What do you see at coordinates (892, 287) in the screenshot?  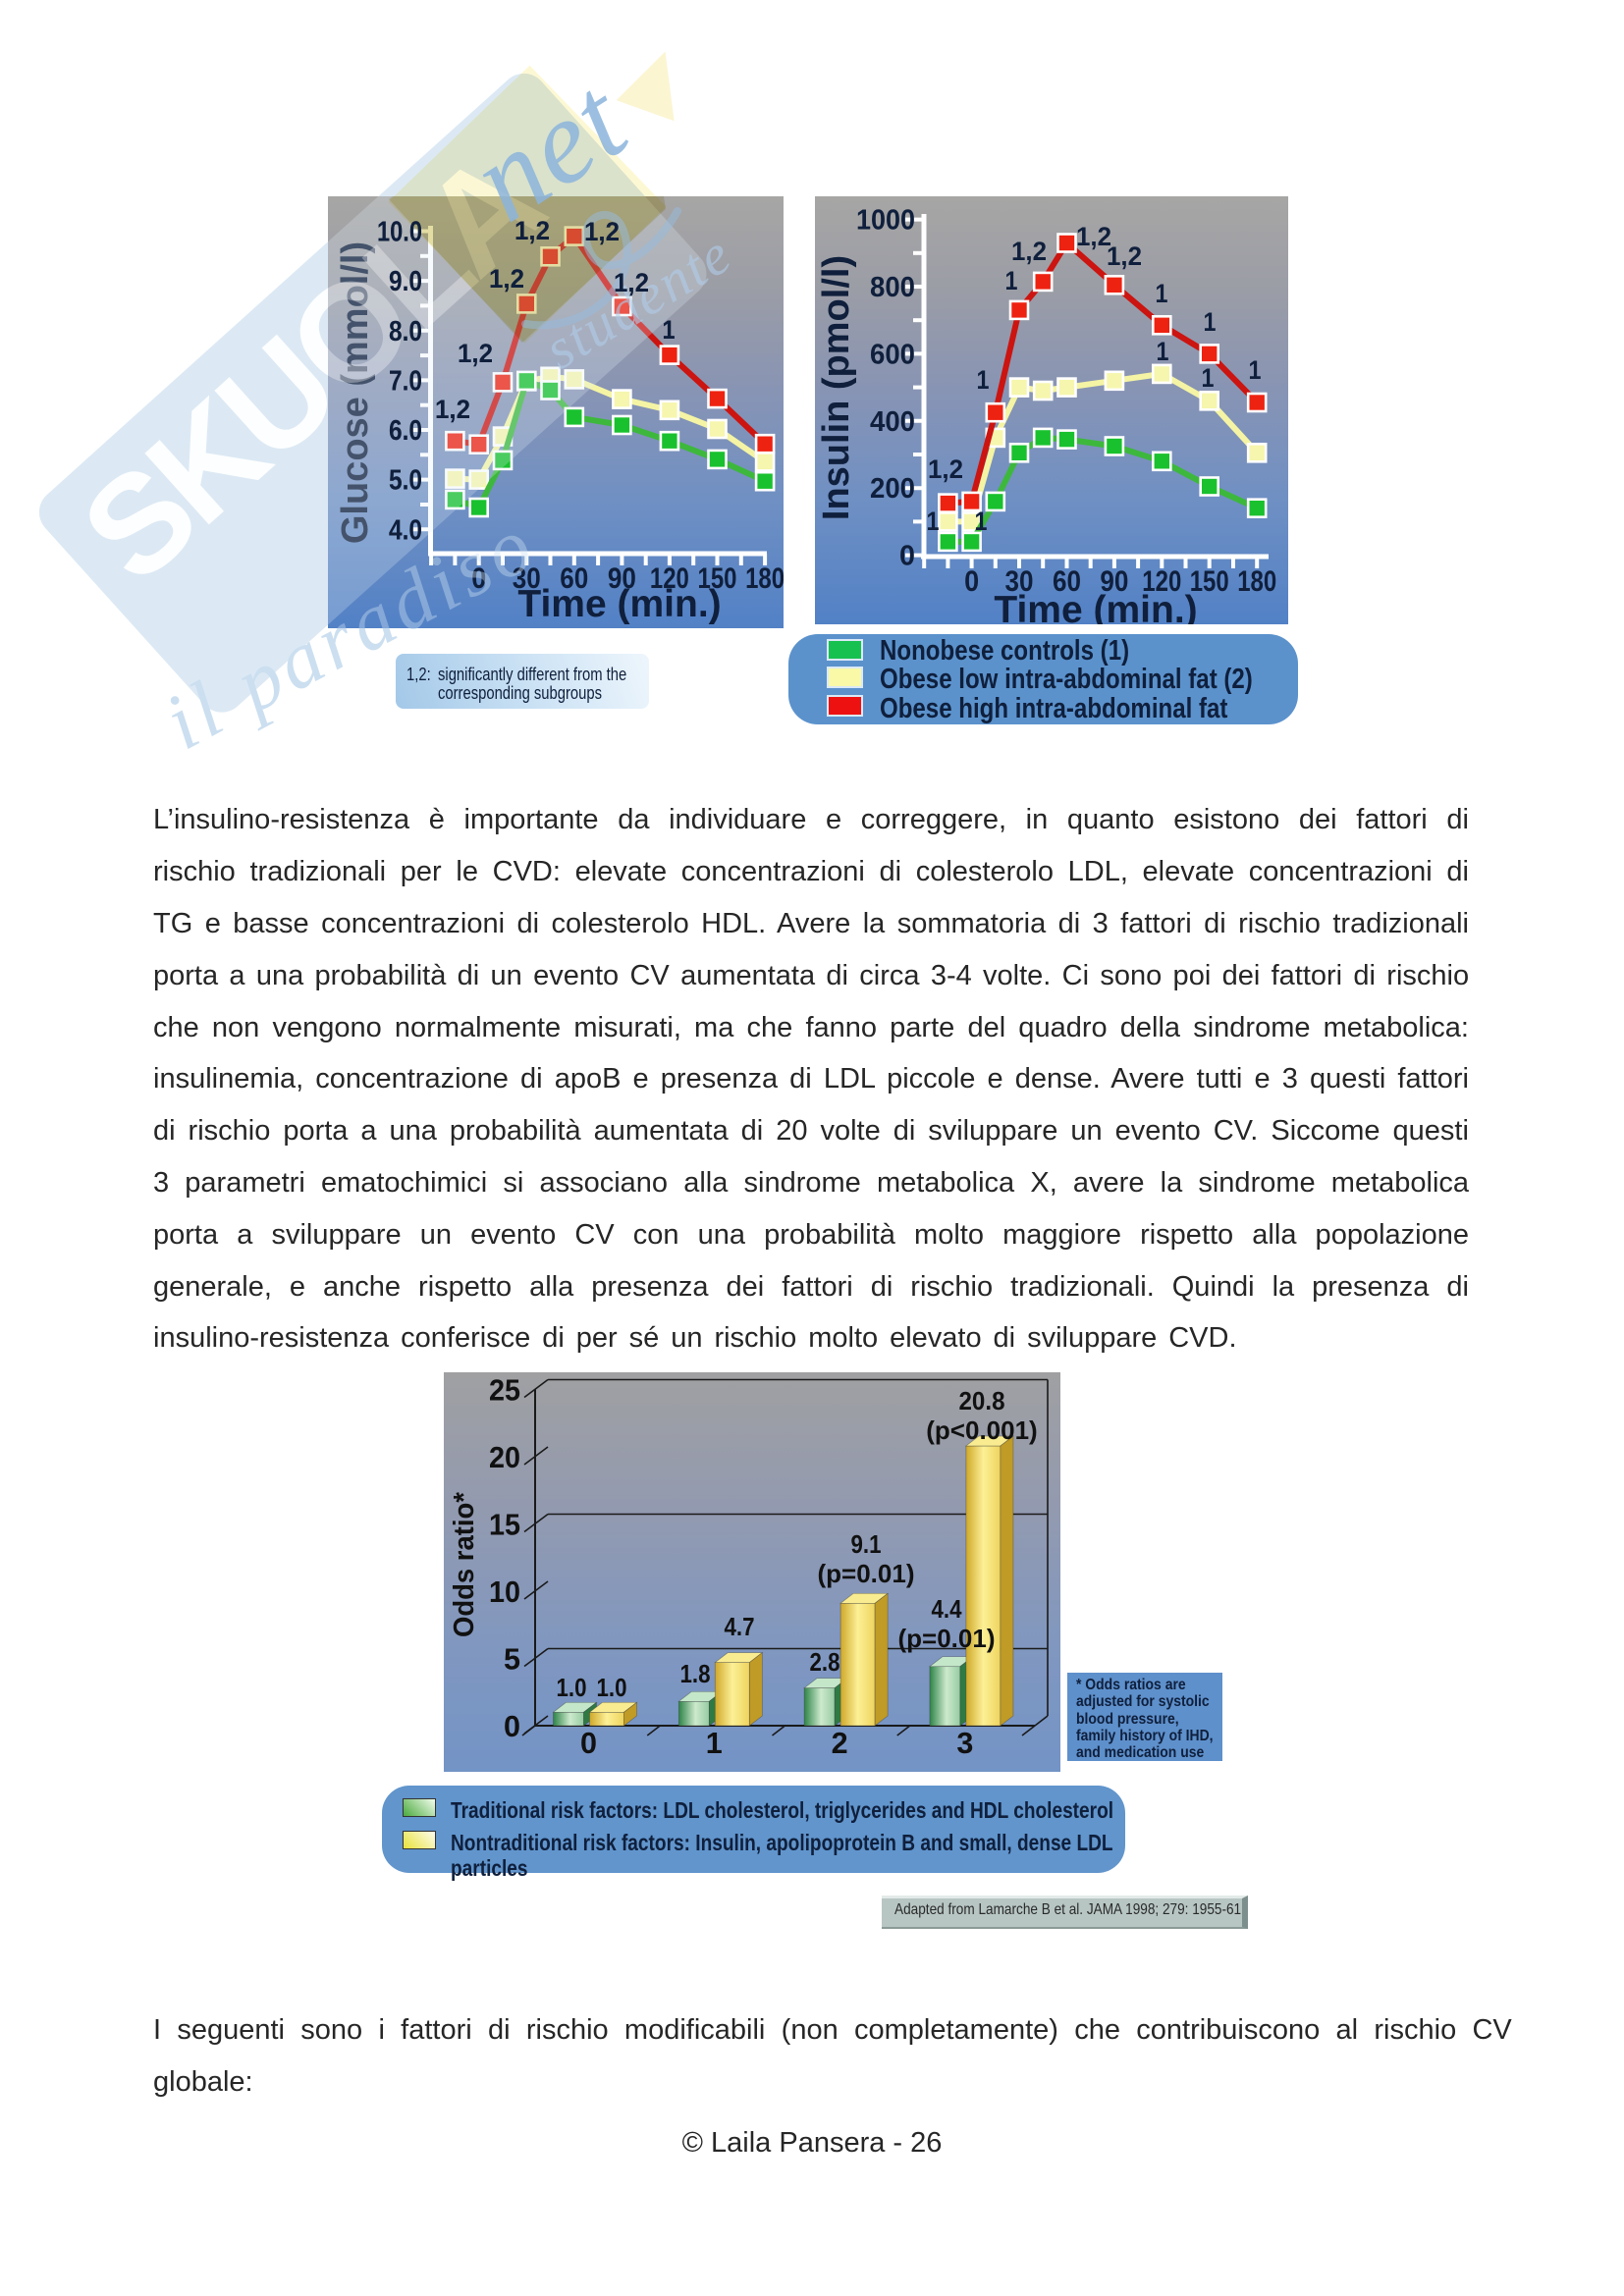 I see `svg-text: 800` at bounding box center [892, 287].